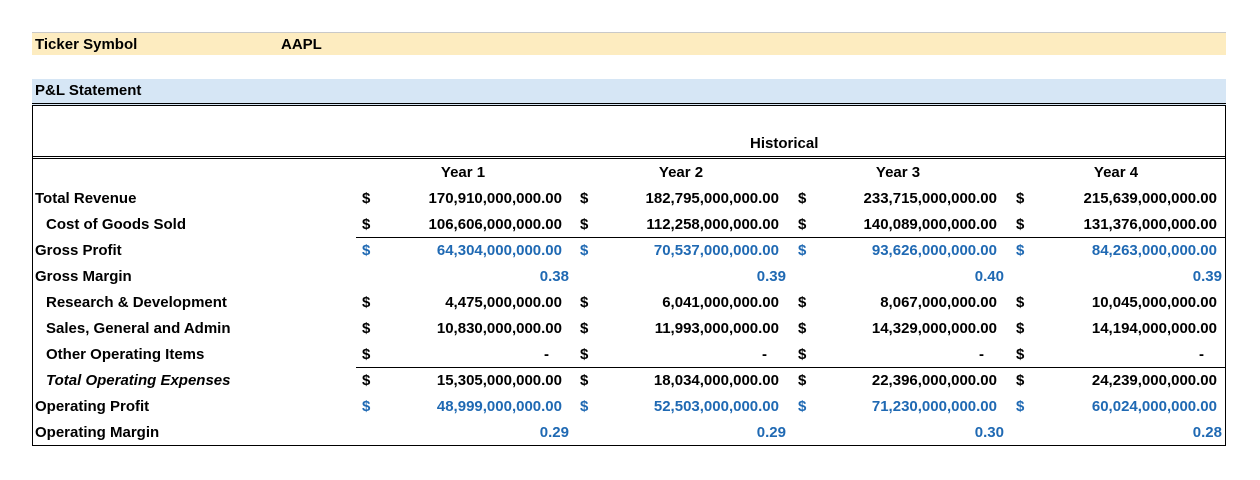  I want to click on value-cell: 14,329,000,000.00, so click(934, 328).